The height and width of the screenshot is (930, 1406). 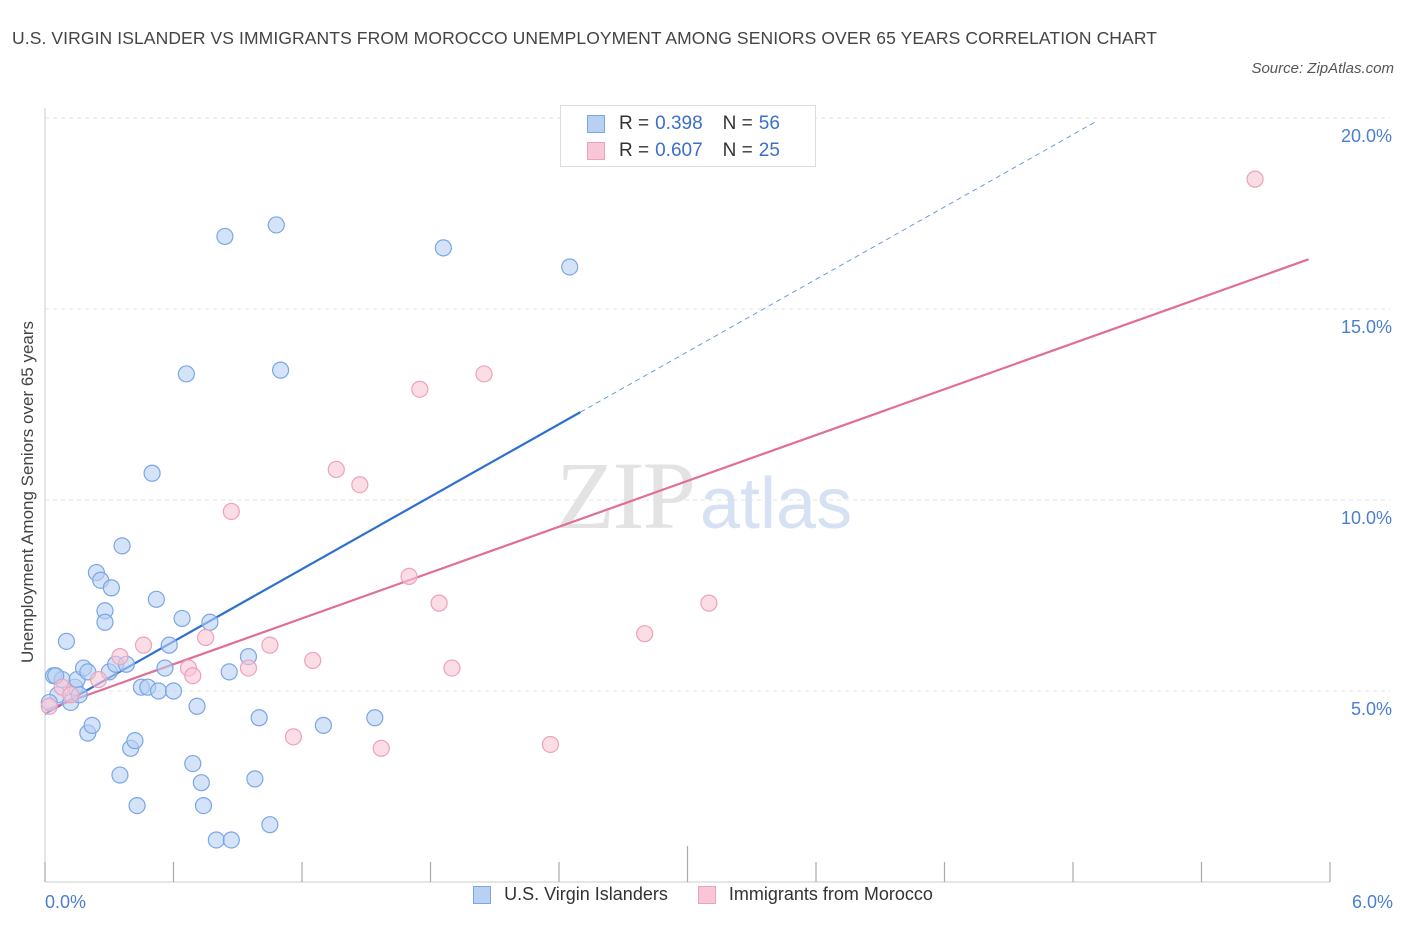 What do you see at coordinates (769, 123) in the screenshot?
I see `n-value: 56` at bounding box center [769, 123].